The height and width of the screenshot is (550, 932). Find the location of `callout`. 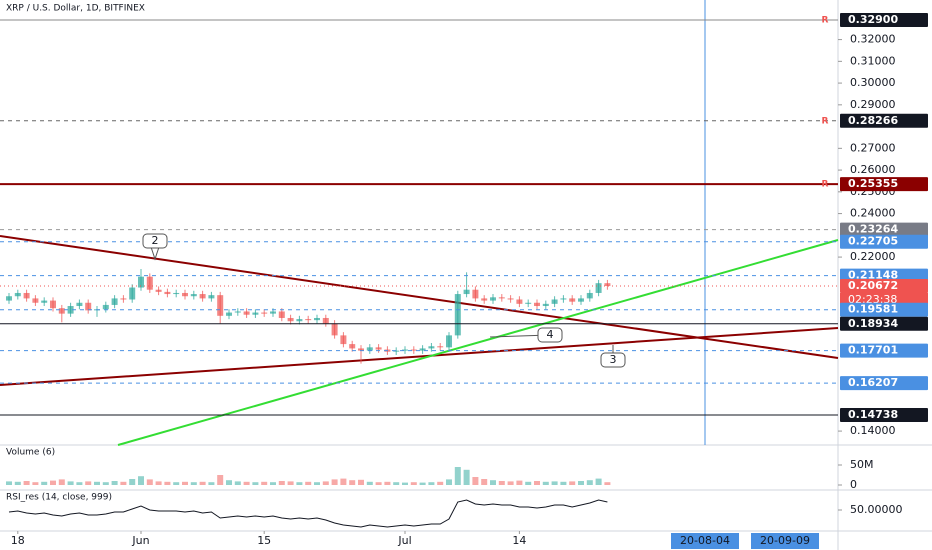

callout is located at coordinates (155, 241).